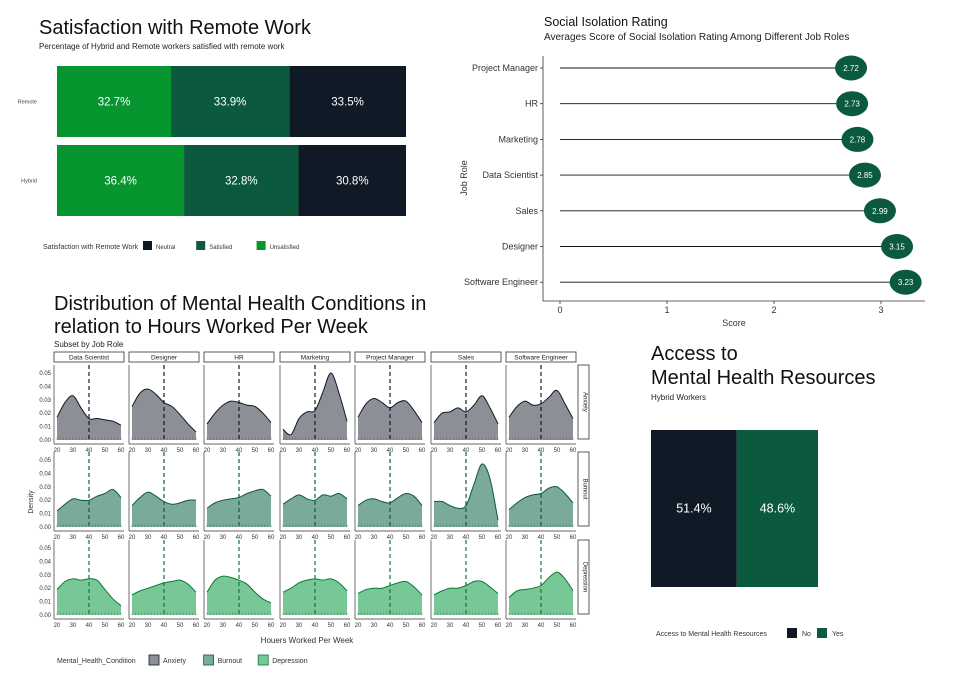 Image resolution: width=962 pixels, height=687 pixels. I want to click on satisfaction-bar-remote-satisfied, so click(230, 101).